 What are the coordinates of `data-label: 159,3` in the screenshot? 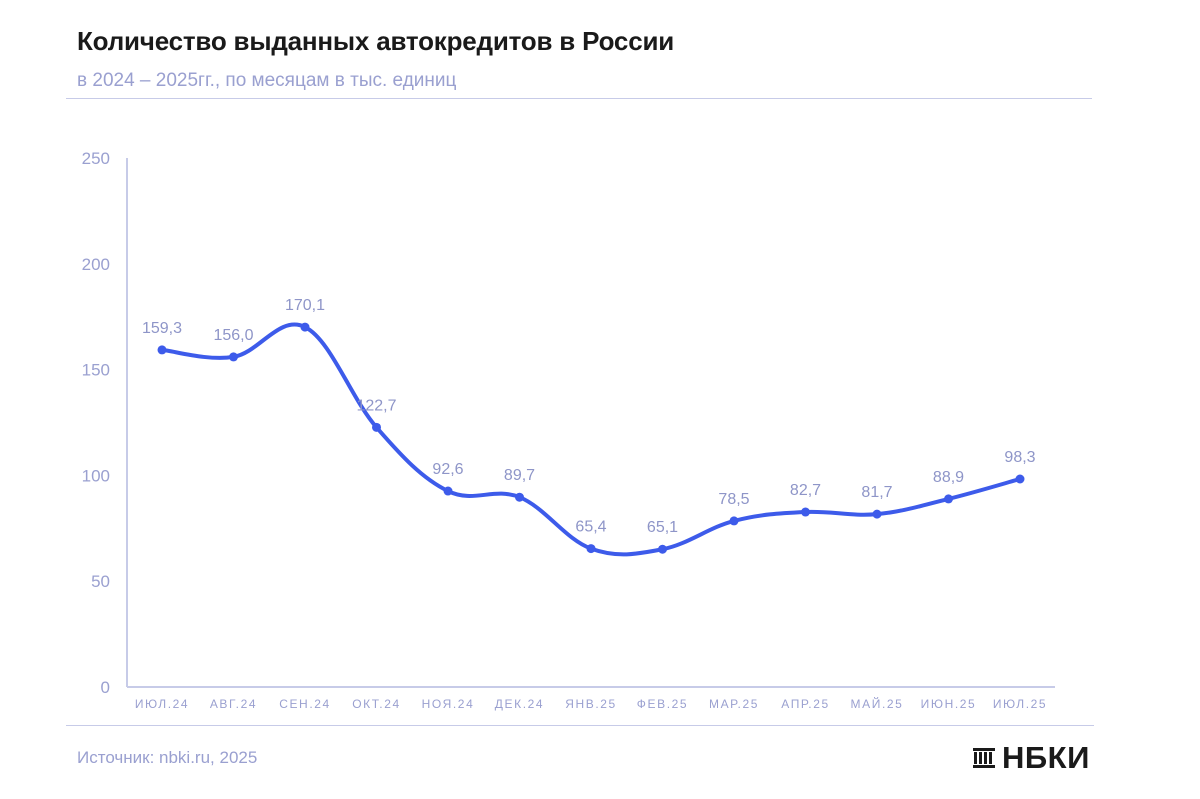 It's located at (162, 328).